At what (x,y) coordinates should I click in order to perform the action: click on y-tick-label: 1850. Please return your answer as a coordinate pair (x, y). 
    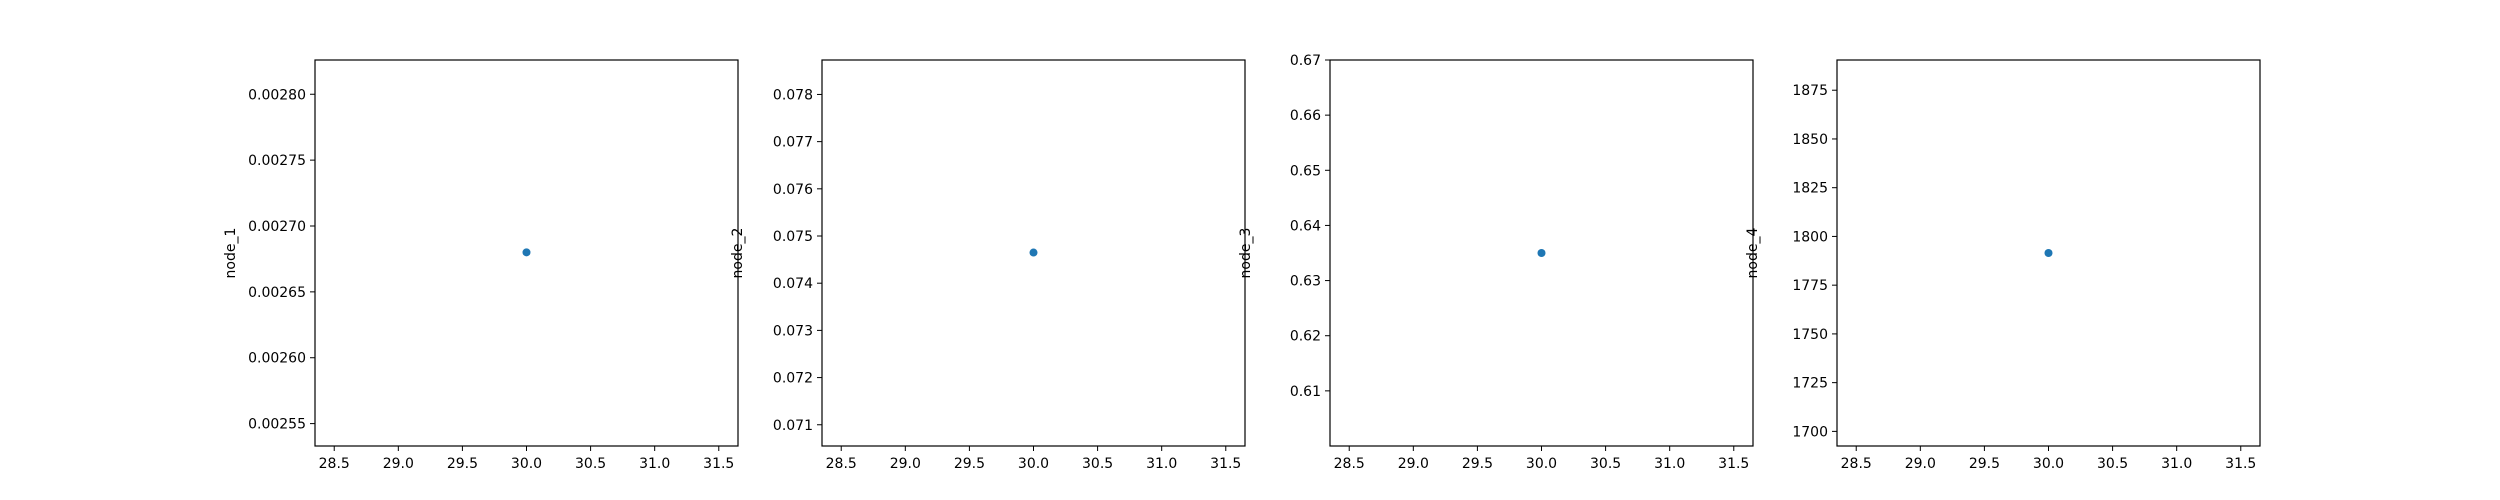
    Looking at the image, I should click on (1810, 140).